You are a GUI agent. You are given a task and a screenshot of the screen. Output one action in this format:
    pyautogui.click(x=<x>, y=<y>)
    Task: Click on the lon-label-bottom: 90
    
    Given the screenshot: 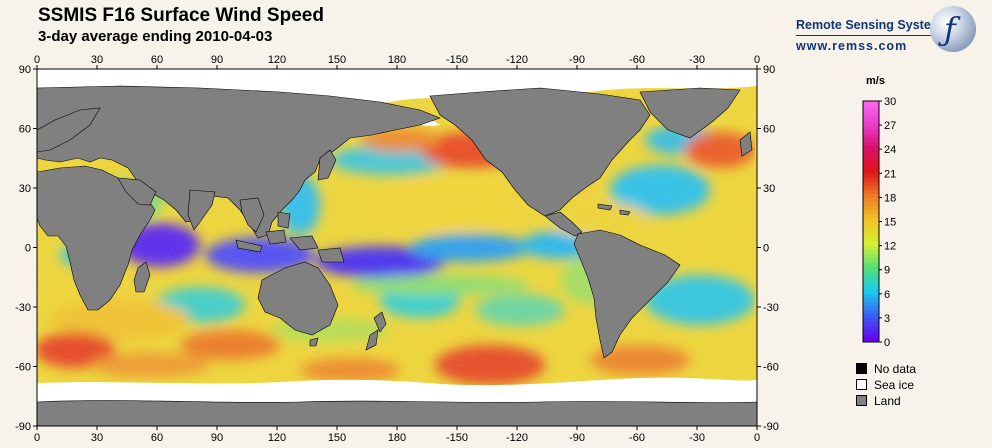 What is the action you would take?
    pyautogui.click(x=217, y=438)
    